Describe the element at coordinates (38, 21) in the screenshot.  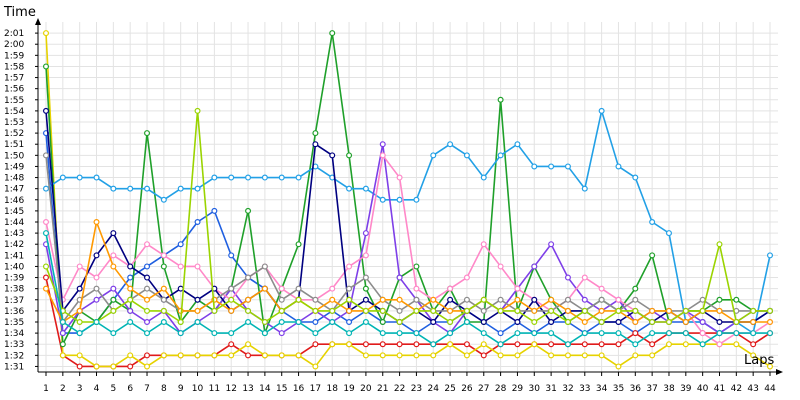
I see `y-axis-arrow-icon` at that location.